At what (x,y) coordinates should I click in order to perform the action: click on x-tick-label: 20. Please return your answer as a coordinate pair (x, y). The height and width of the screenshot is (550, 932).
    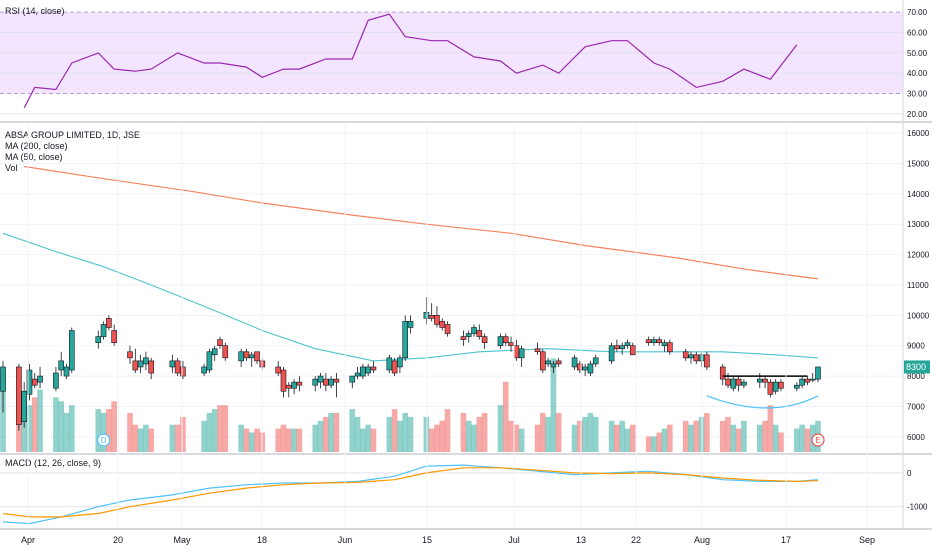
    Looking at the image, I should click on (118, 540).